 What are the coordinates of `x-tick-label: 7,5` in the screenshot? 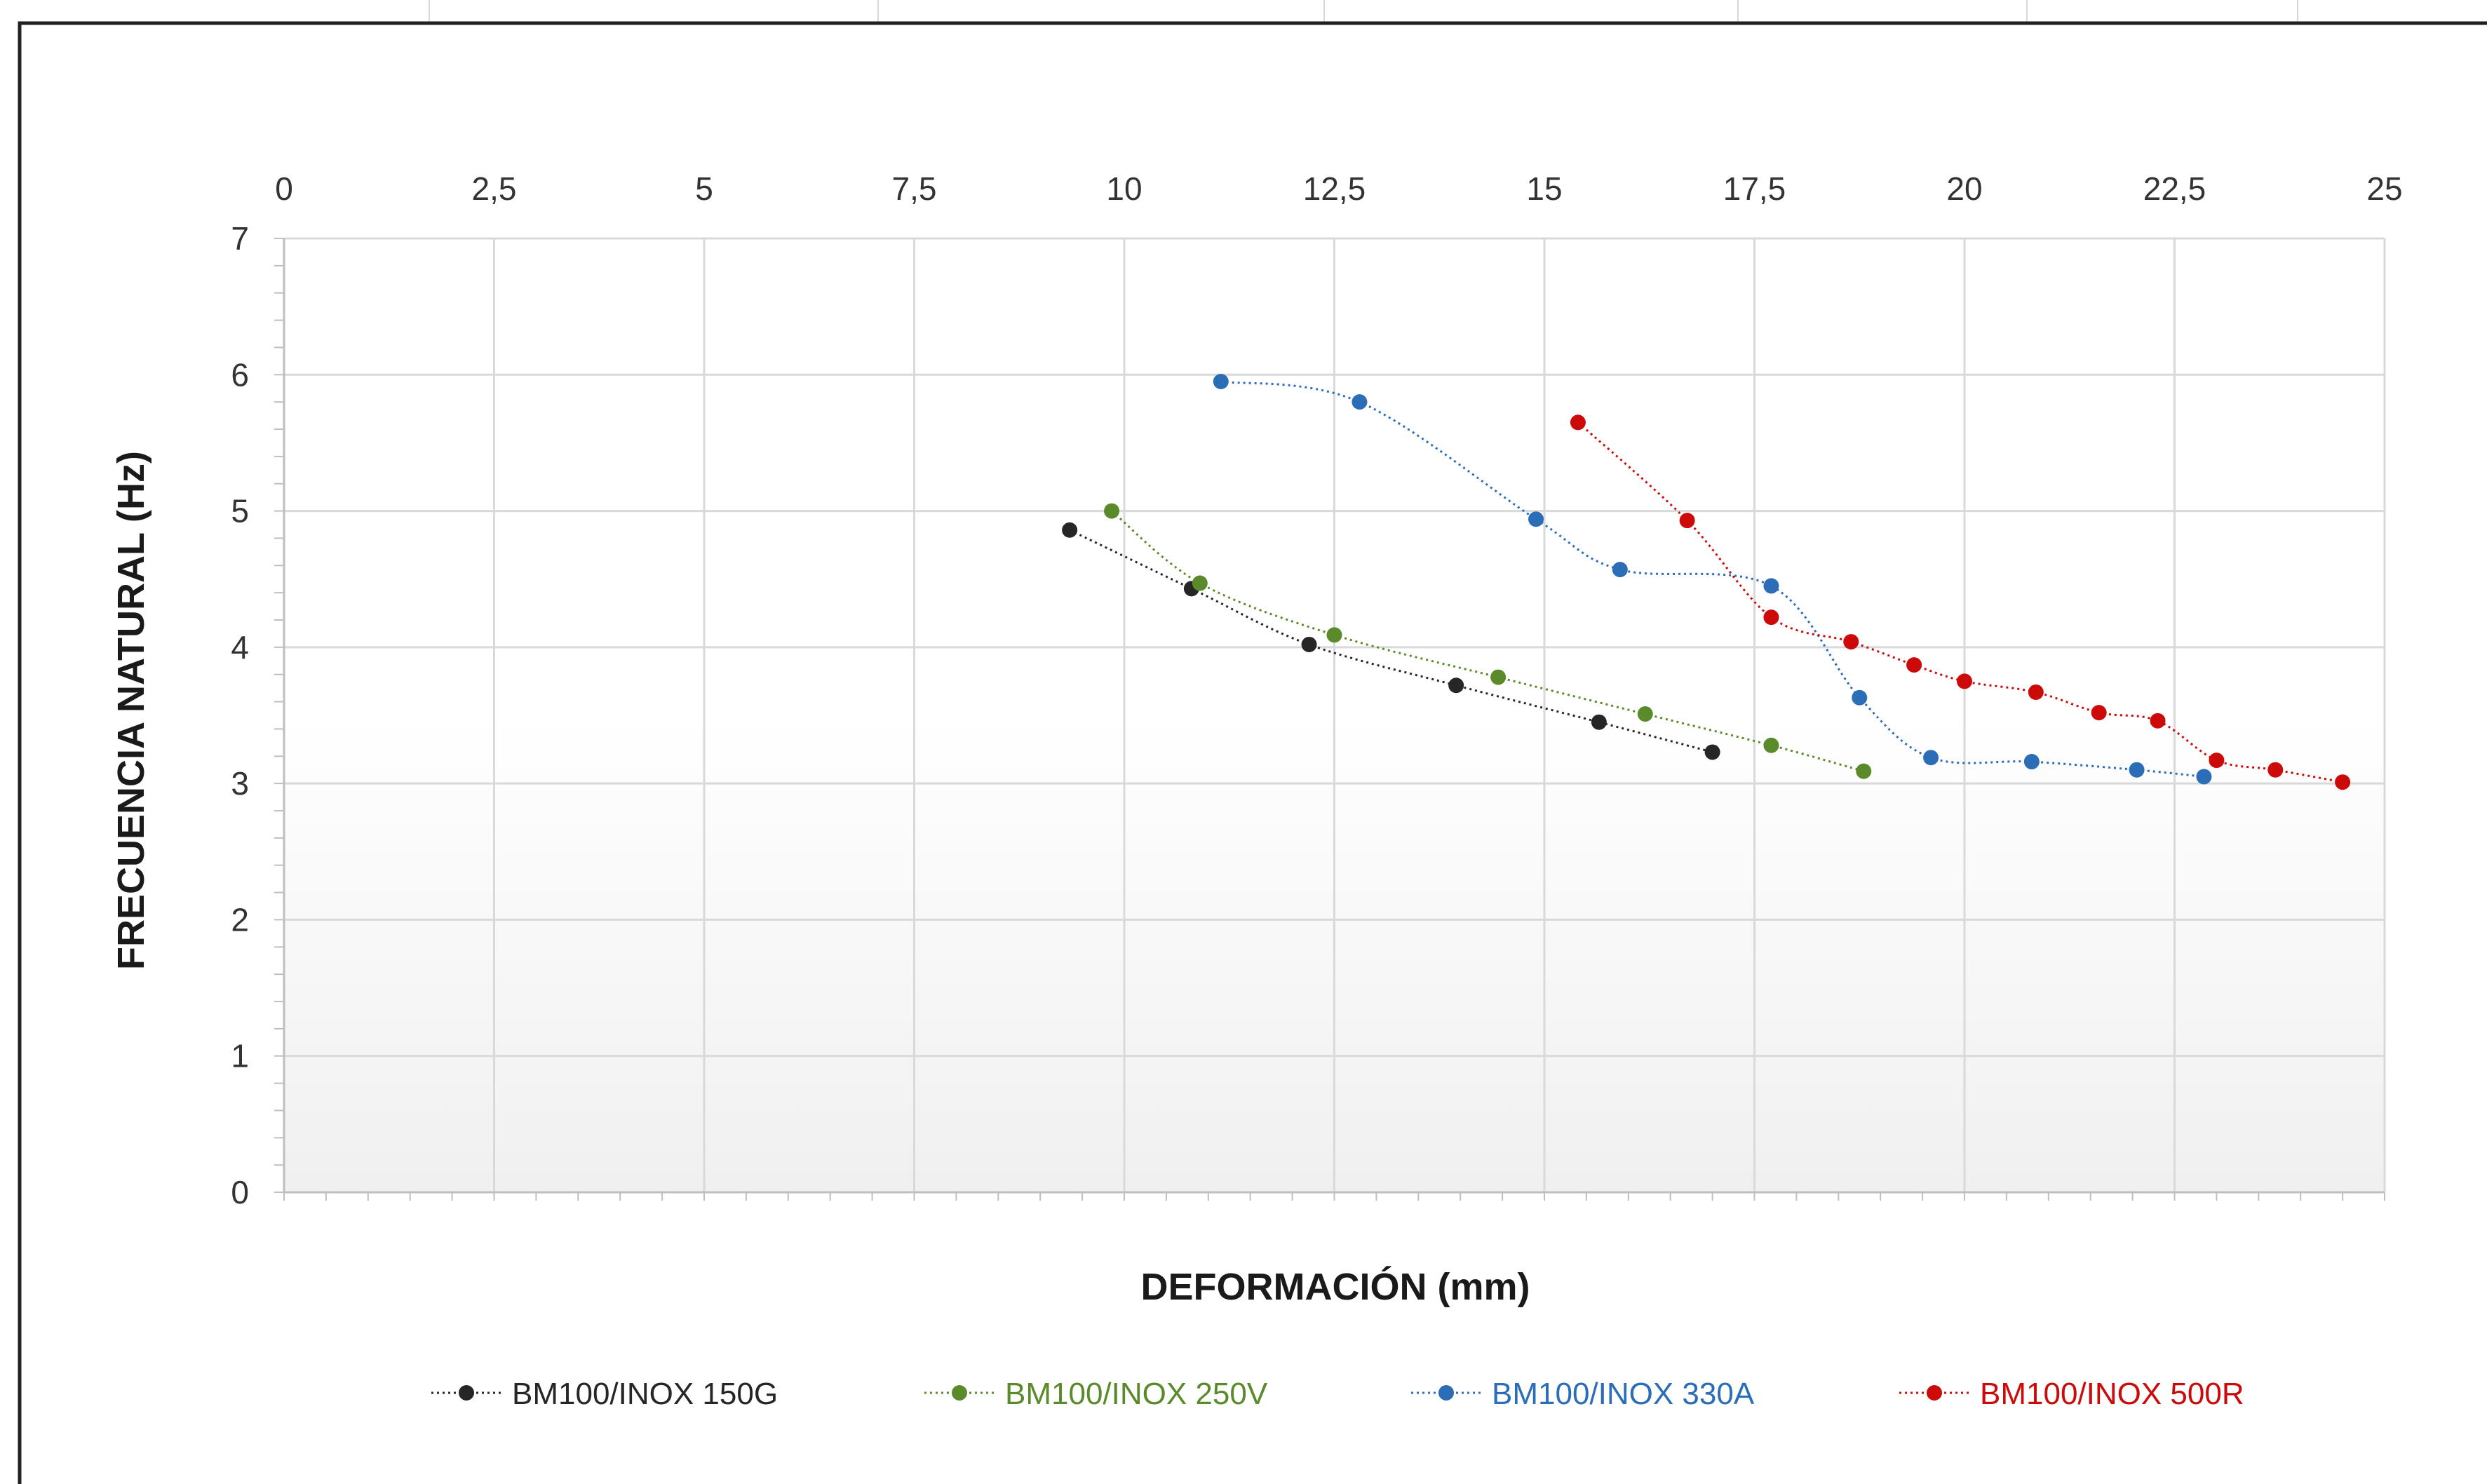 It's located at (914, 189).